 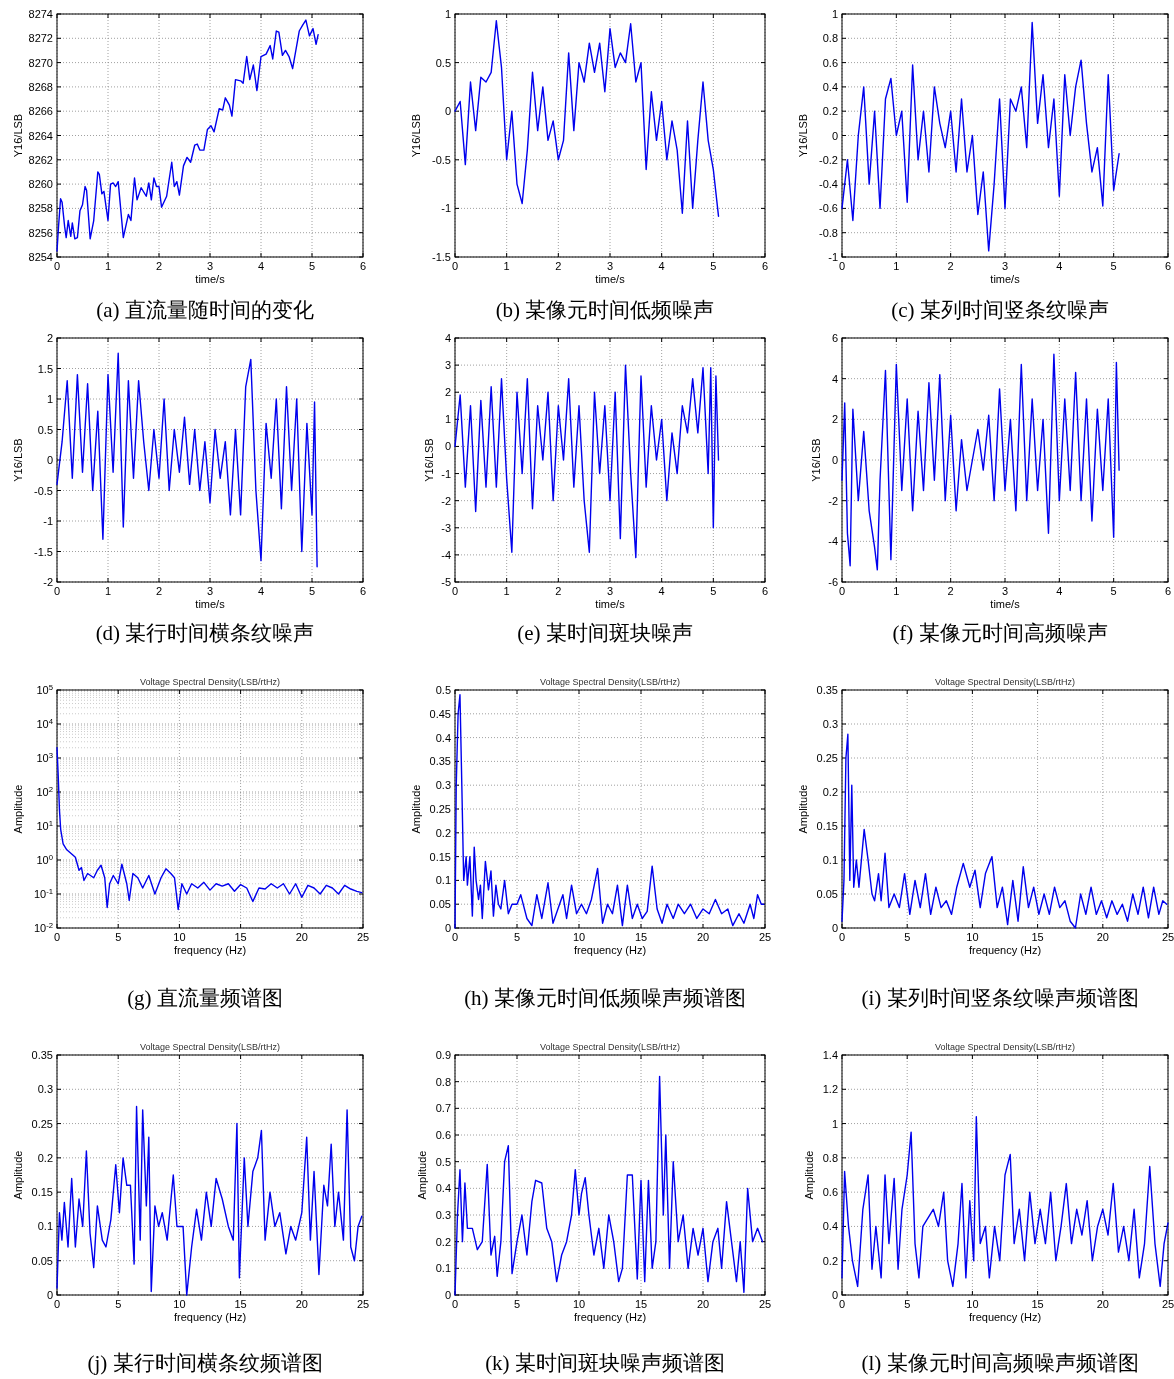 I want to click on y-tick-label: -0.5, so click(x=43, y=490).